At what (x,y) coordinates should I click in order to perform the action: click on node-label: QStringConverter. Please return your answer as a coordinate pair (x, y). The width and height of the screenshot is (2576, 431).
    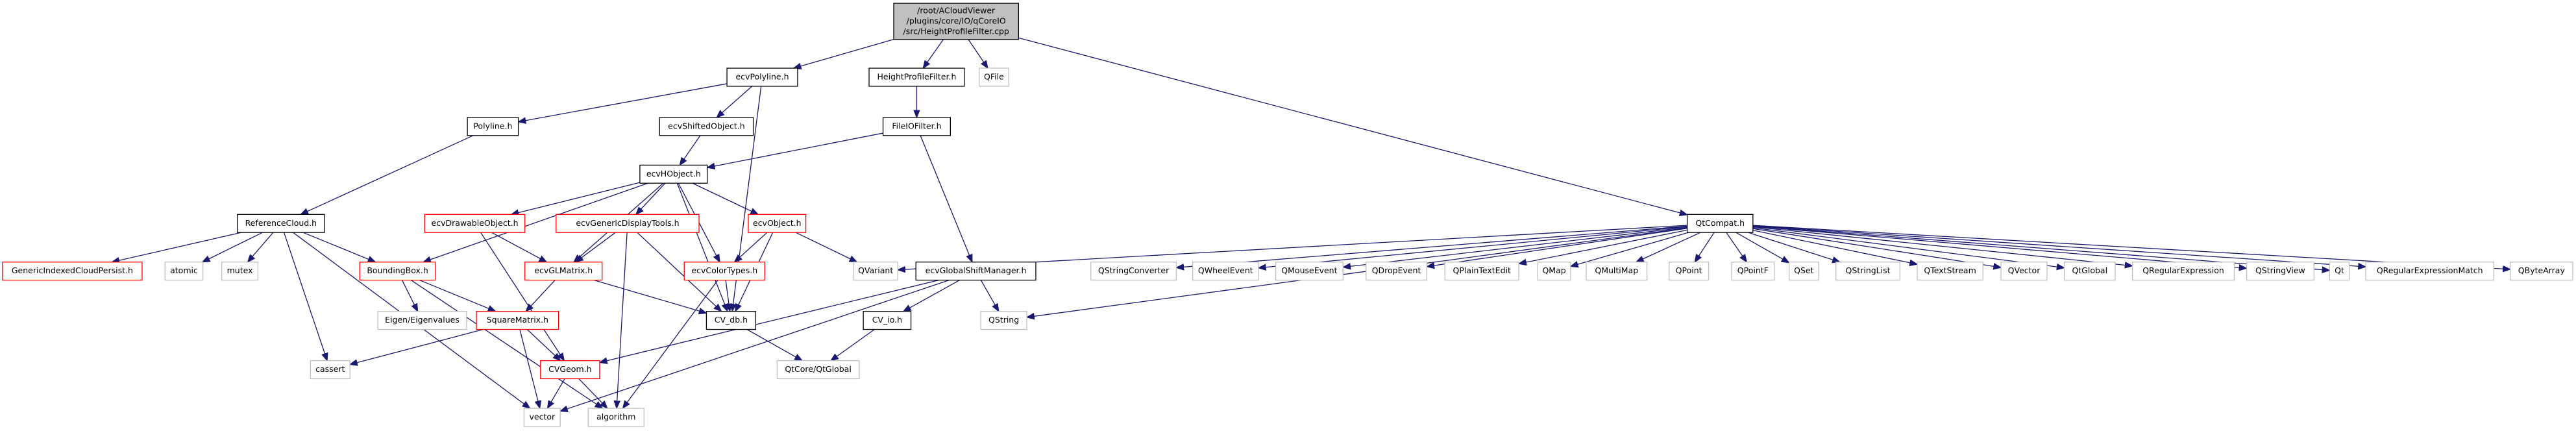
    Looking at the image, I should click on (1134, 270).